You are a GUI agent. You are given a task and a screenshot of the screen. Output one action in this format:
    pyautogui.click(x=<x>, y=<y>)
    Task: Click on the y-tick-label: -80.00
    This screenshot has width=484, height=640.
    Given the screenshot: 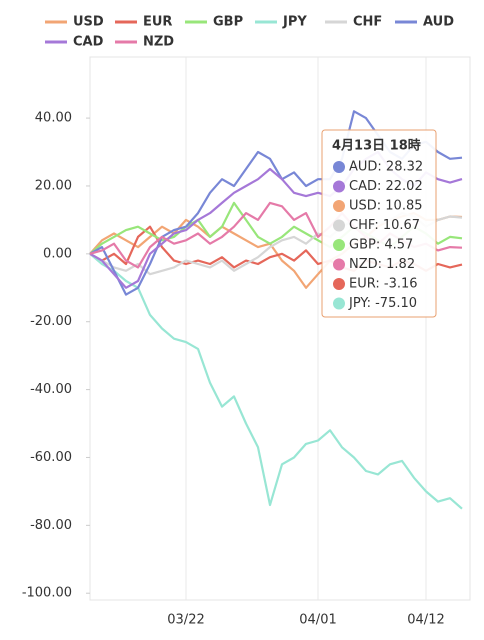 What is the action you would take?
    pyautogui.click(x=51, y=525)
    